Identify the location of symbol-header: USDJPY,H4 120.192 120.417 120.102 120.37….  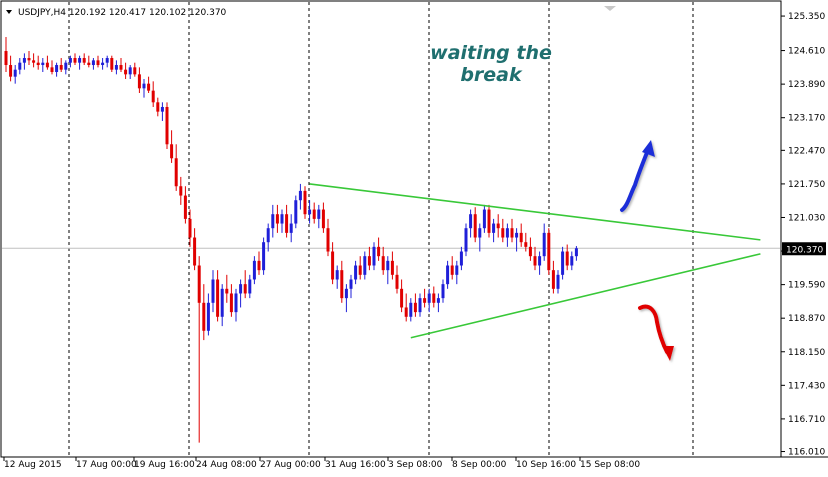
(116, 13).